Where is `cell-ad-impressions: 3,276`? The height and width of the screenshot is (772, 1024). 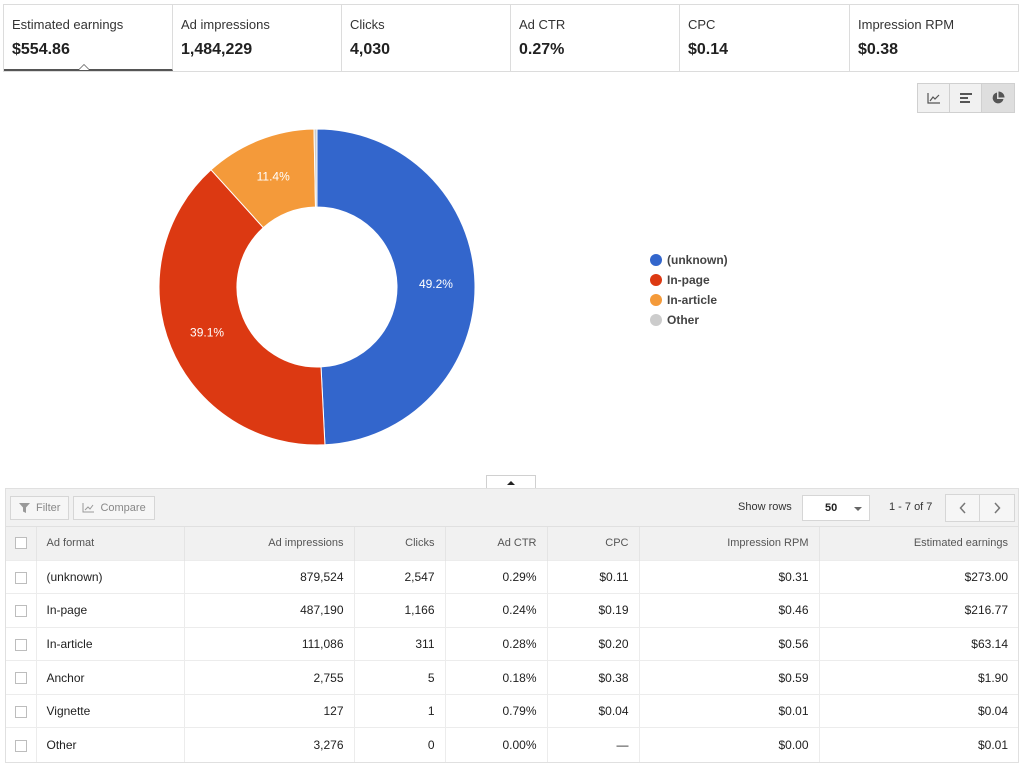 cell-ad-impressions: 3,276 is located at coordinates (269, 744).